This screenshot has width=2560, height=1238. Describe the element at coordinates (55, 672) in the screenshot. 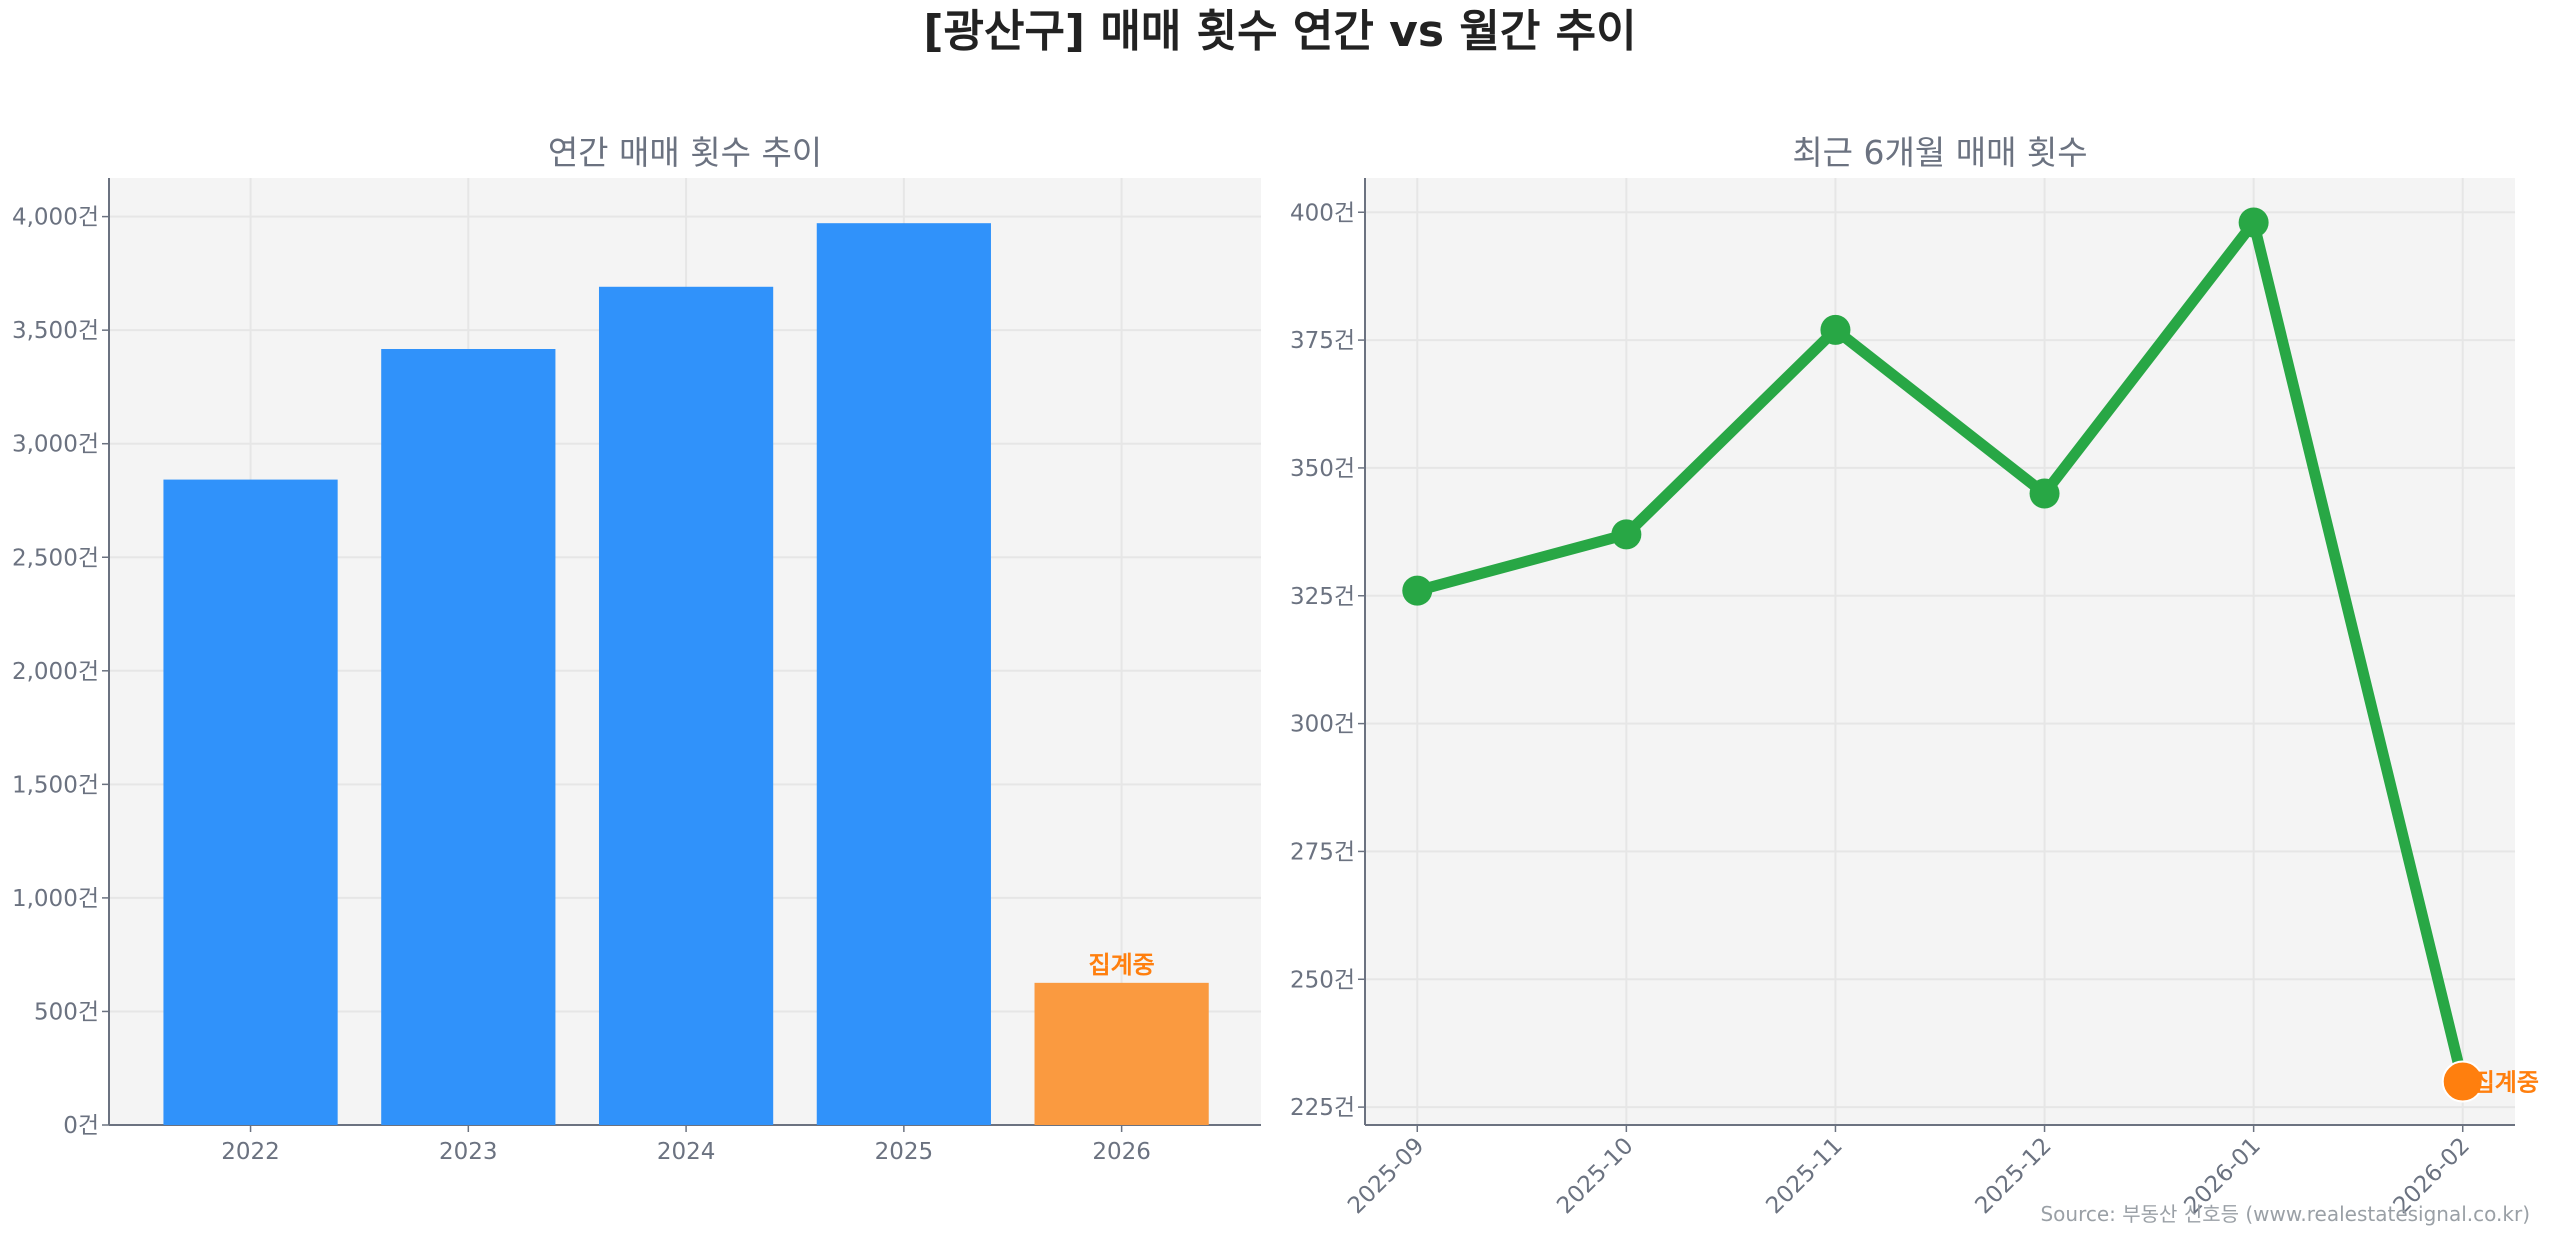

I see `y-tick-label: 2,000건` at that location.